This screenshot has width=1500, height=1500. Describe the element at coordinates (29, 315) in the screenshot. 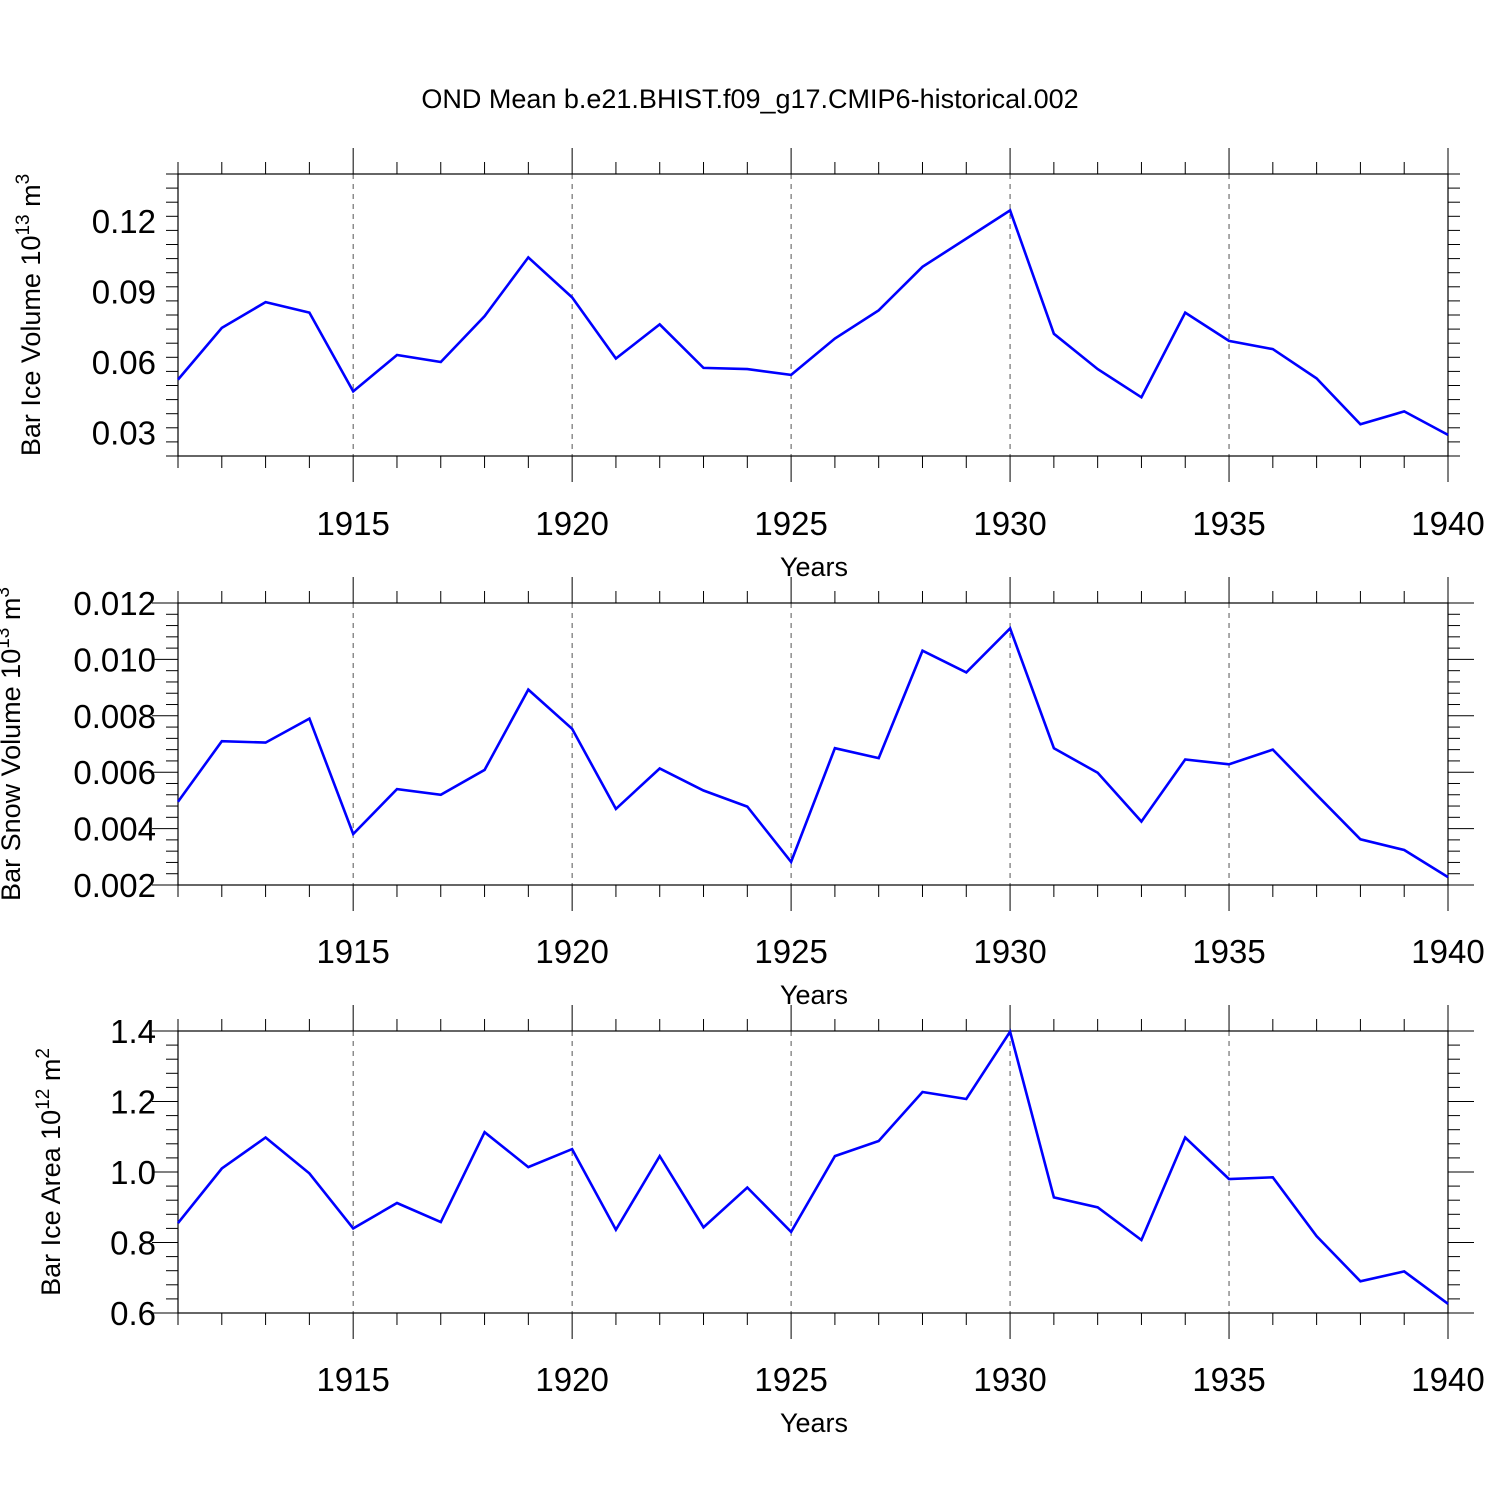

I see `y-axis-title: Bar Ice Volume 1013 m3` at that location.